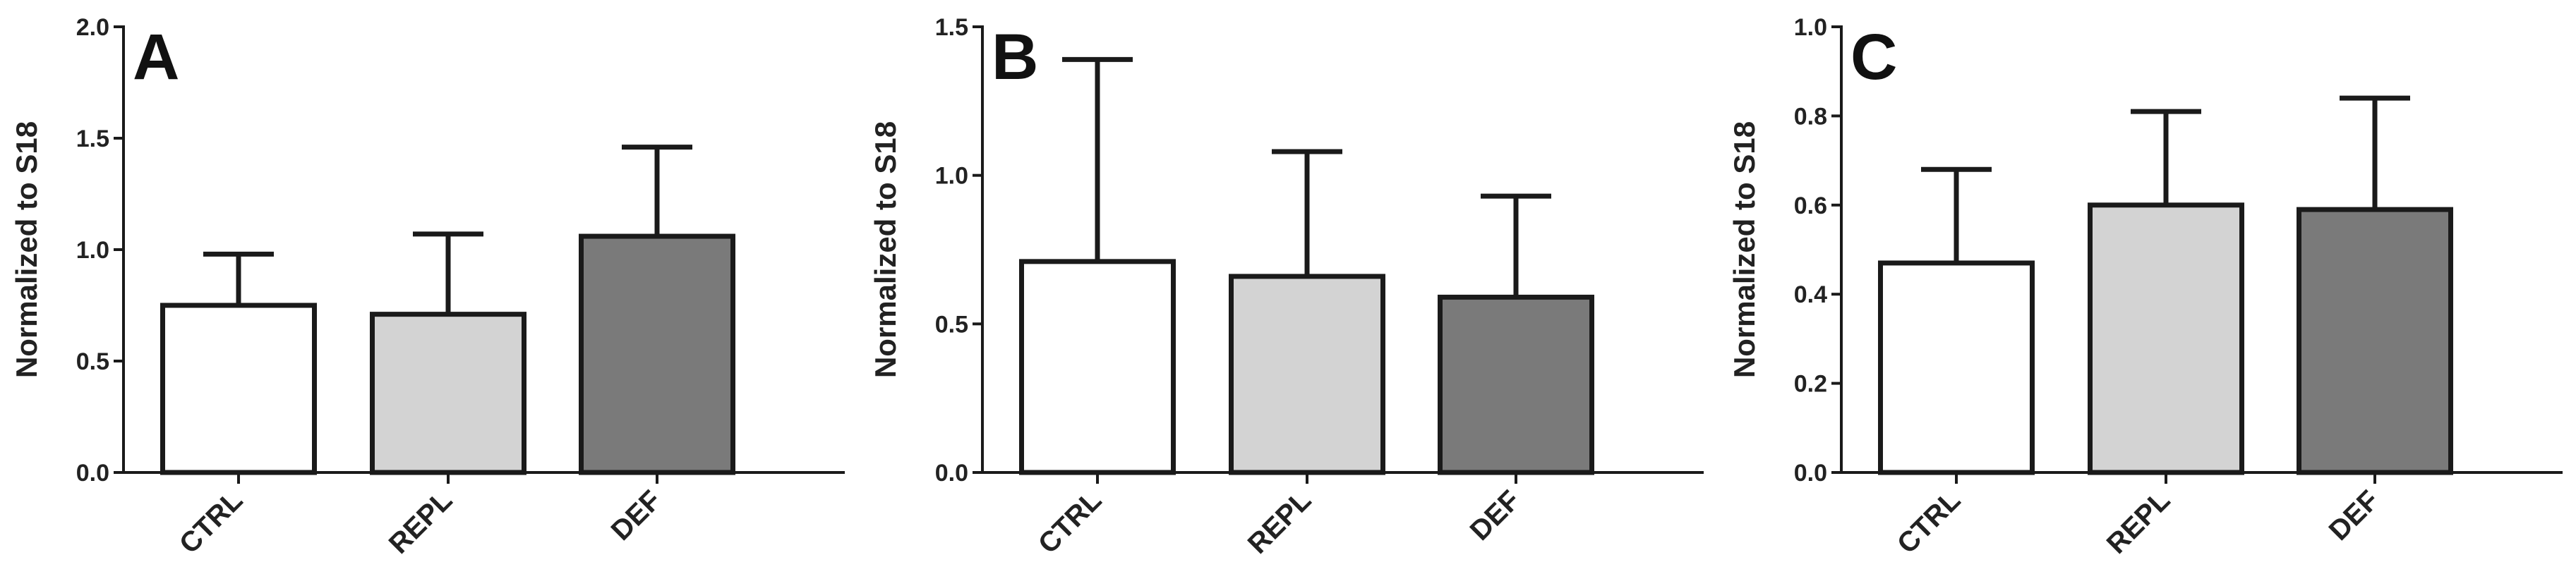  I want to click on y-tick-label: 2.0, so click(92, 27).